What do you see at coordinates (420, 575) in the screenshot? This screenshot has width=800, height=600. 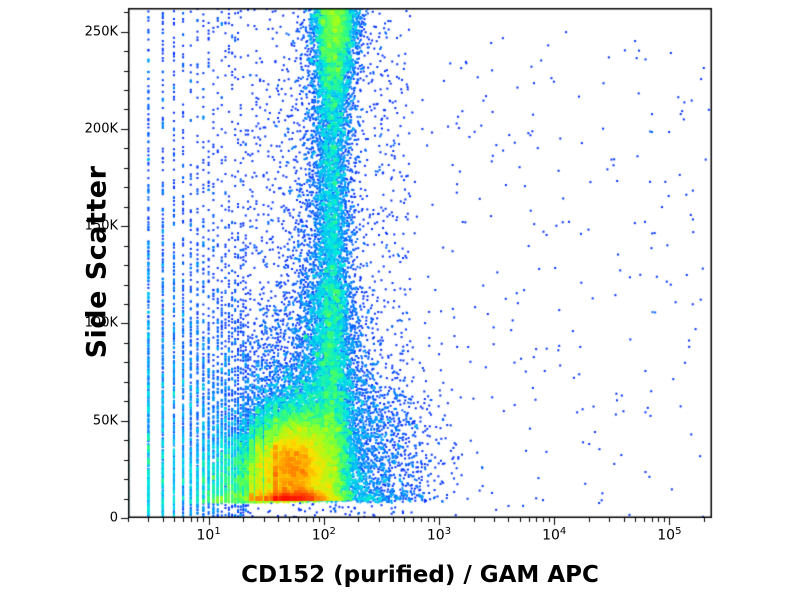 I see `x-axis-title: CD152 (purified) / GAM APC` at bounding box center [420, 575].